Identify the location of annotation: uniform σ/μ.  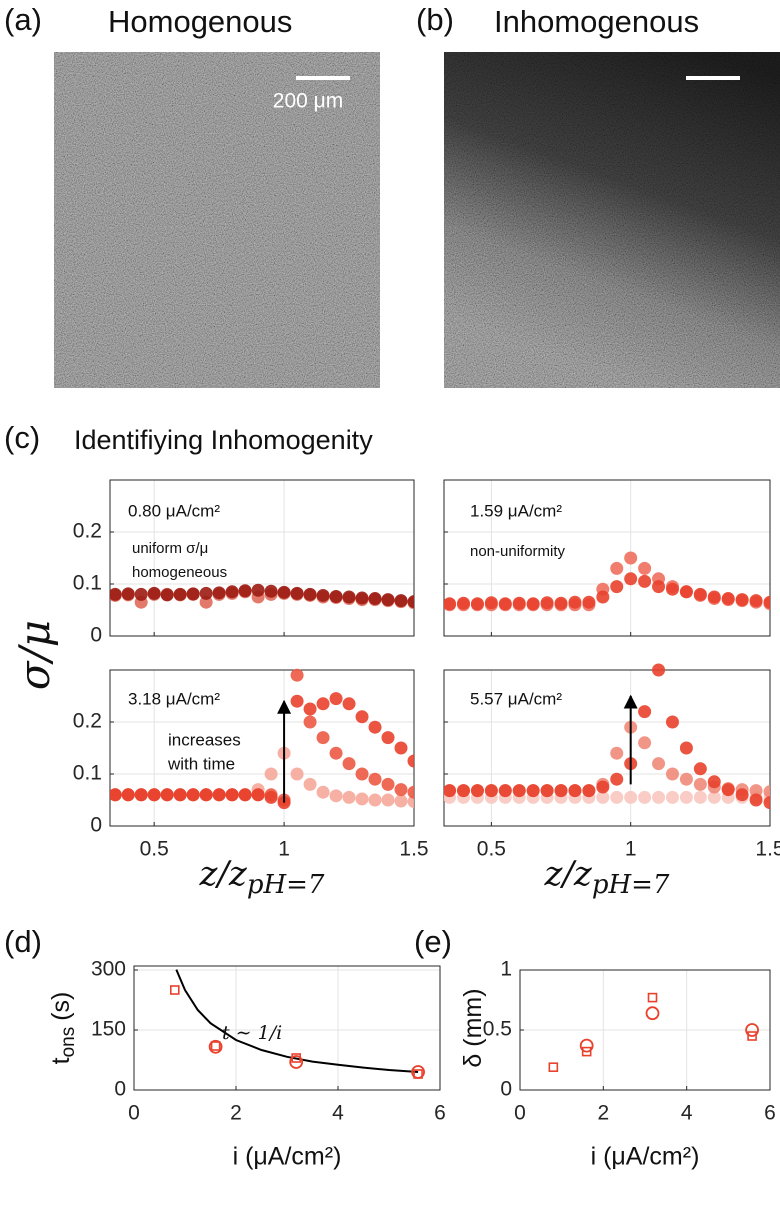
(170, 548).